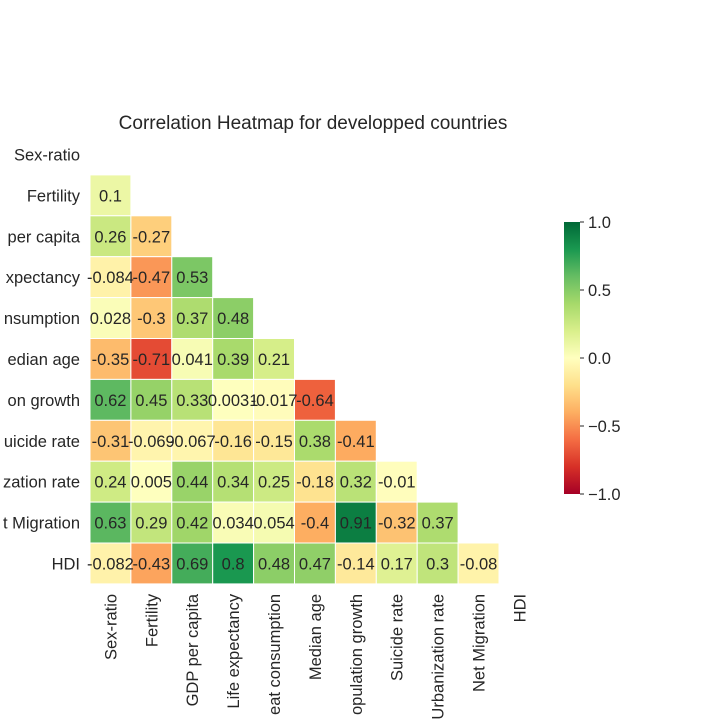 This screenshot has width=720, height=720. What do you see at coordinates (152, 237) in the screenshot?
I see `cell-value-label: -0.27` at bounding box center [152, 237].